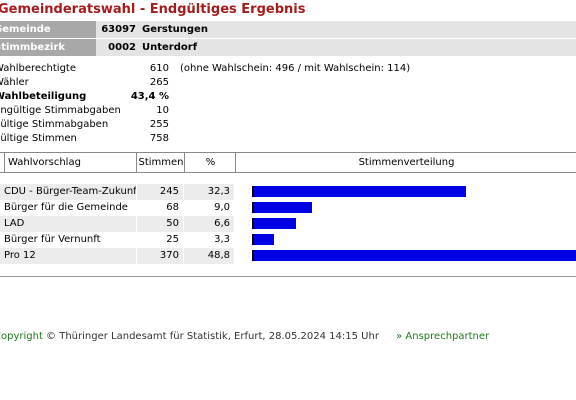 This screenshot has height=400, width=576. I want to click on stimmbezirk-label: Stimmbezirk, so click(48, 47).